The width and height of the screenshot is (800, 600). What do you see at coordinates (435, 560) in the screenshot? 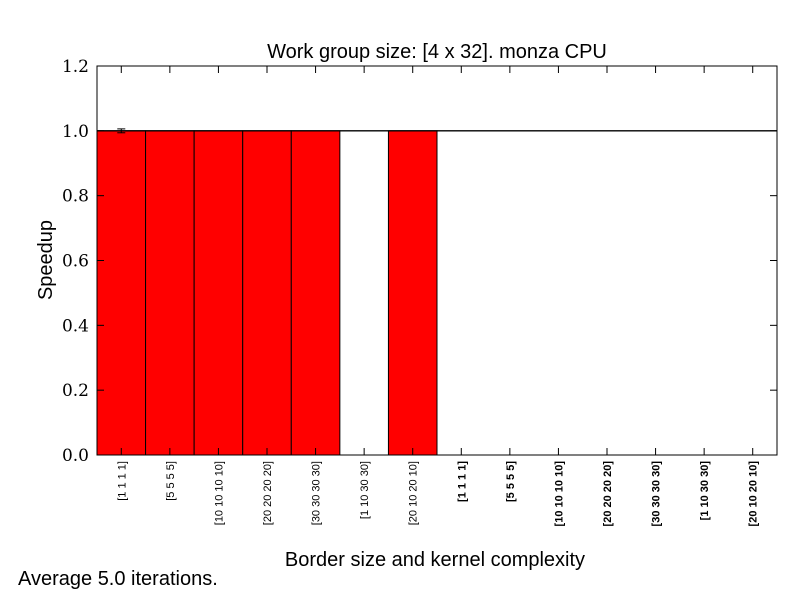
I see `x-axis-label: Border size and kernel complexity` at bounding box center [435, 560].